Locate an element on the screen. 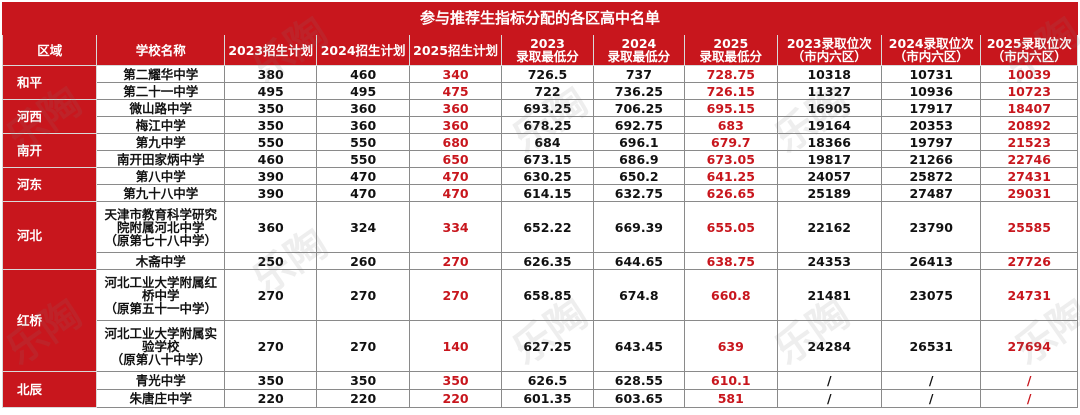 This screenshot has height=415, width=1080. district-cell: 和平 is located at coordinates (49, 82).